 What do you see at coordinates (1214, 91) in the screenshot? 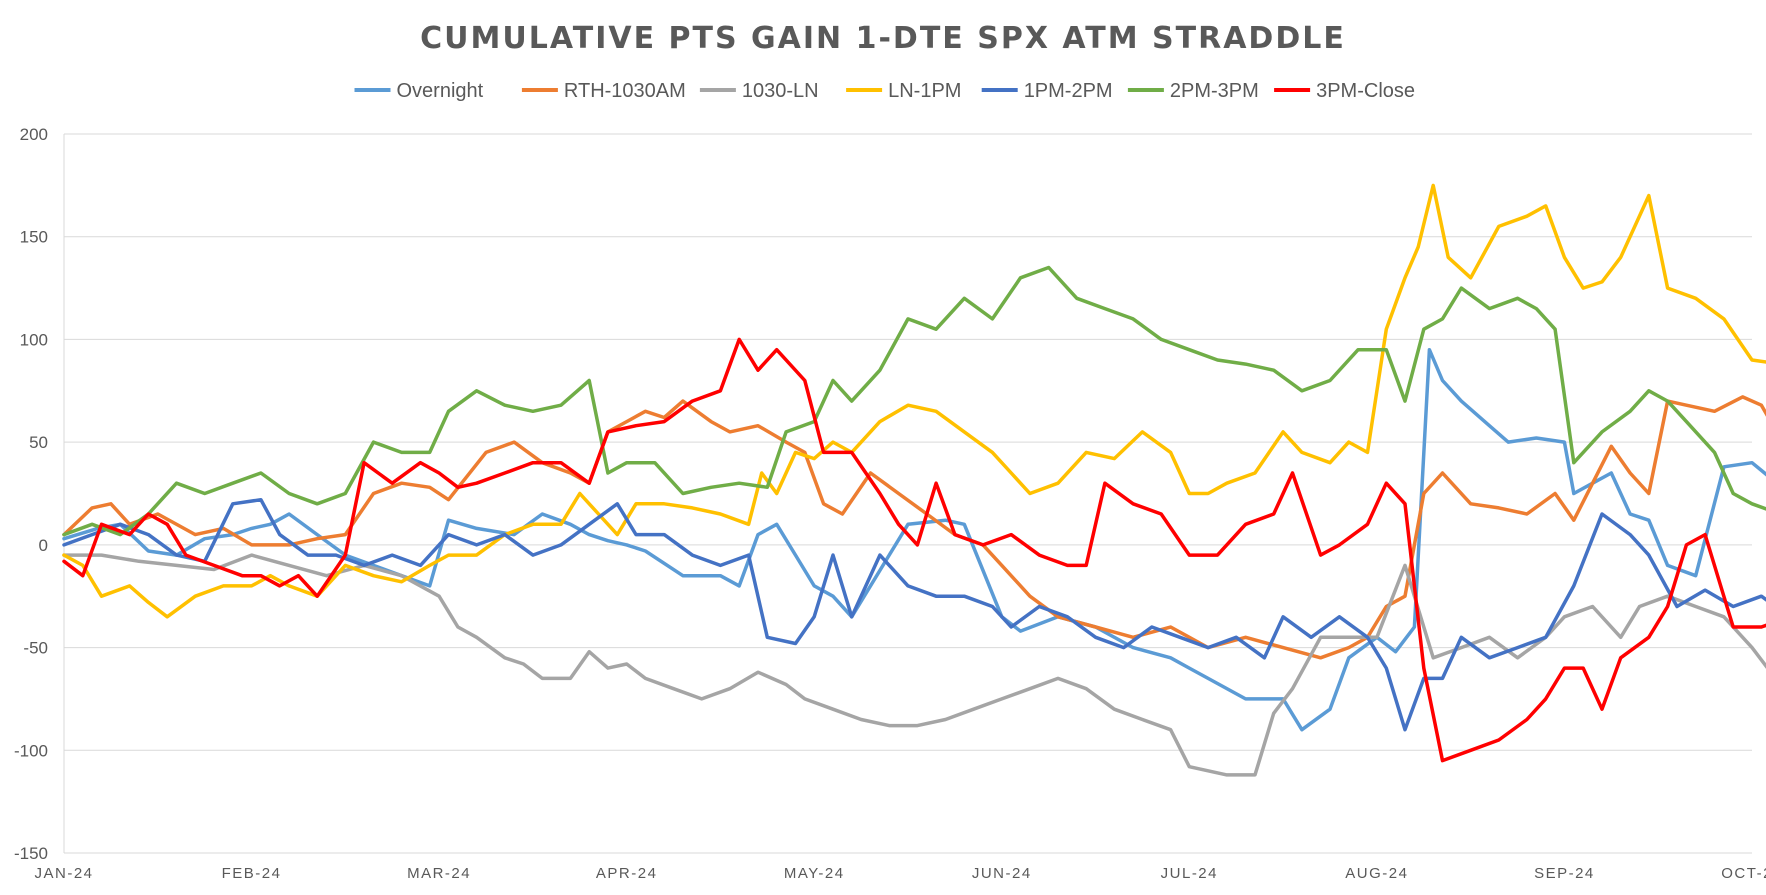
I see `legend-label: 2PM-3PM` at bounding box center [1214, 91].